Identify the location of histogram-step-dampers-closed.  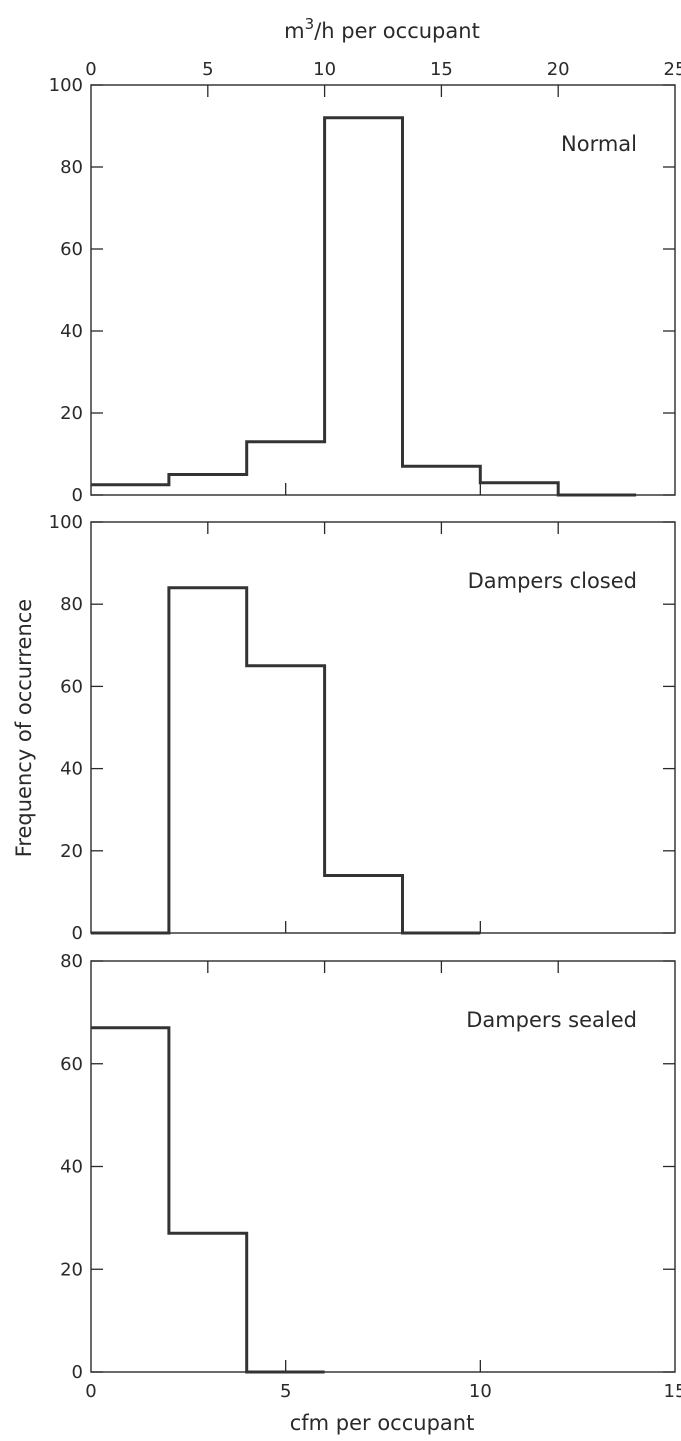
(286, 760).